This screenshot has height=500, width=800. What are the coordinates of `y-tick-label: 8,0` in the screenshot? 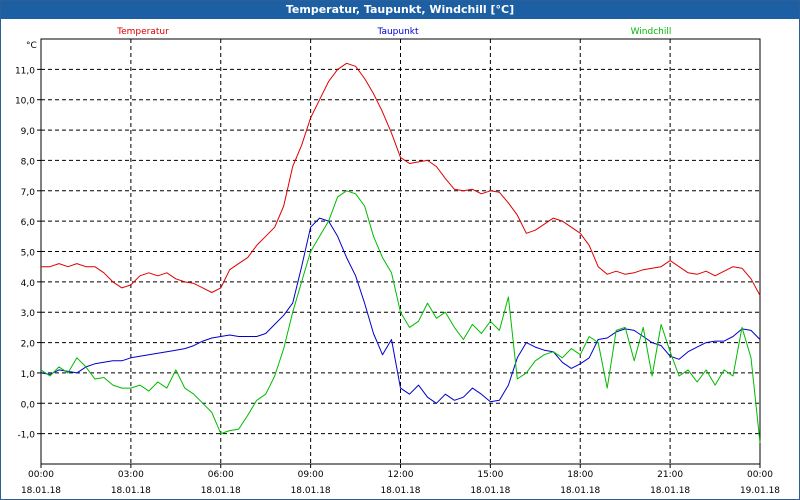 It's located at (28, 162).